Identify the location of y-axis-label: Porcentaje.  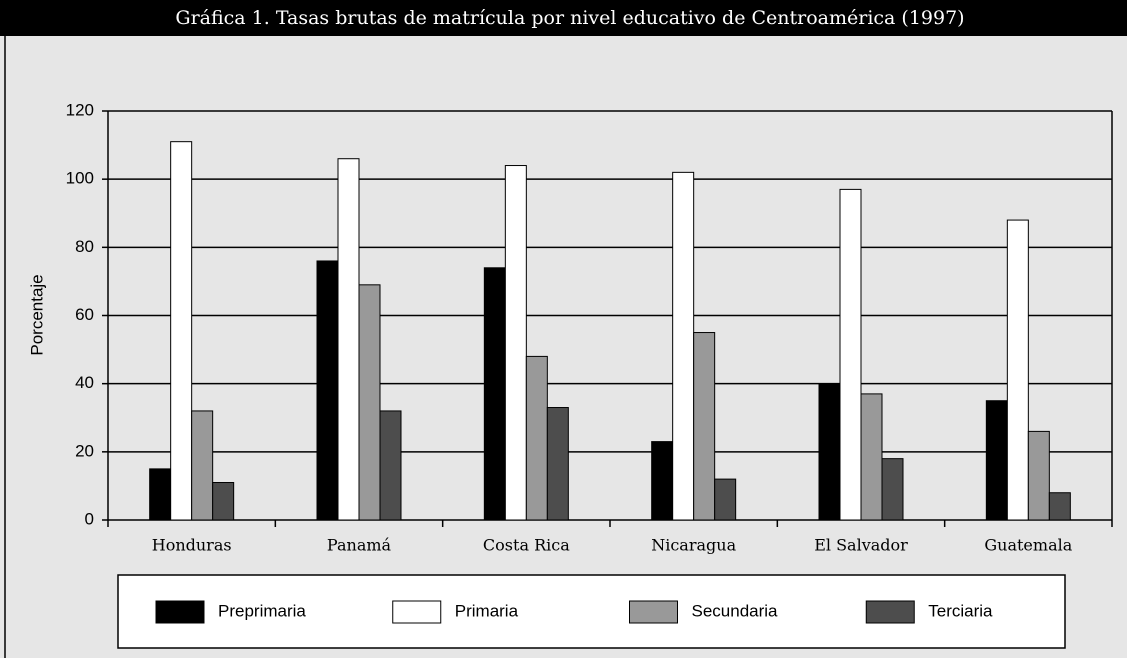
(36, 314).